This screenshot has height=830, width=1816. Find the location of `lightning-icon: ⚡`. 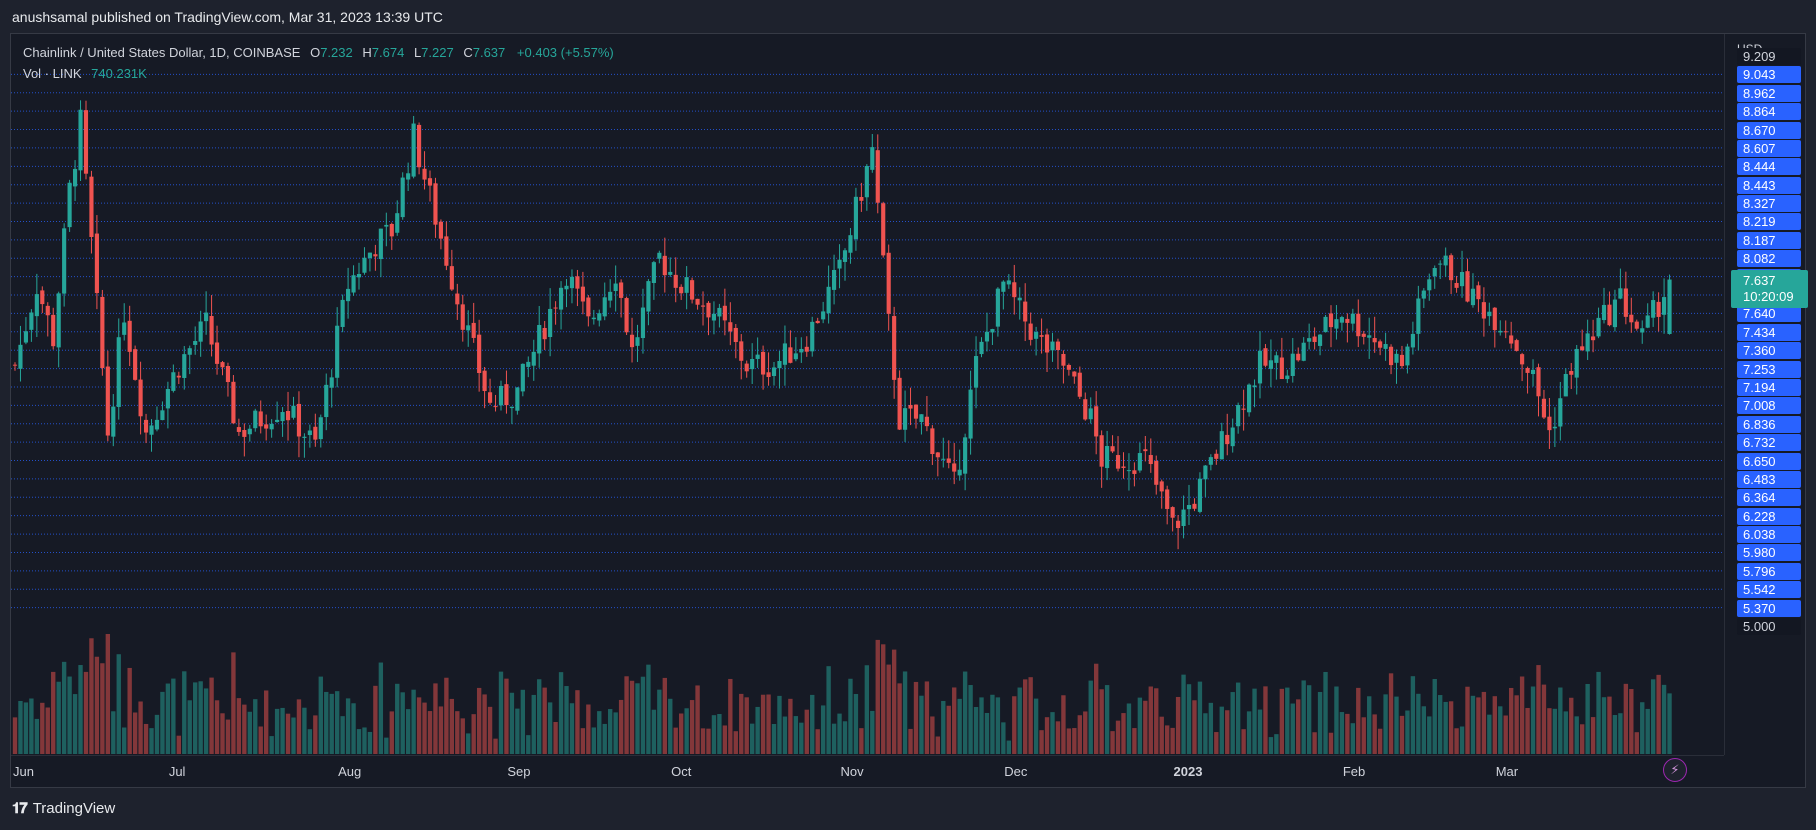

lightning-icon: ⚡ is located at coordinates (1675, 770).